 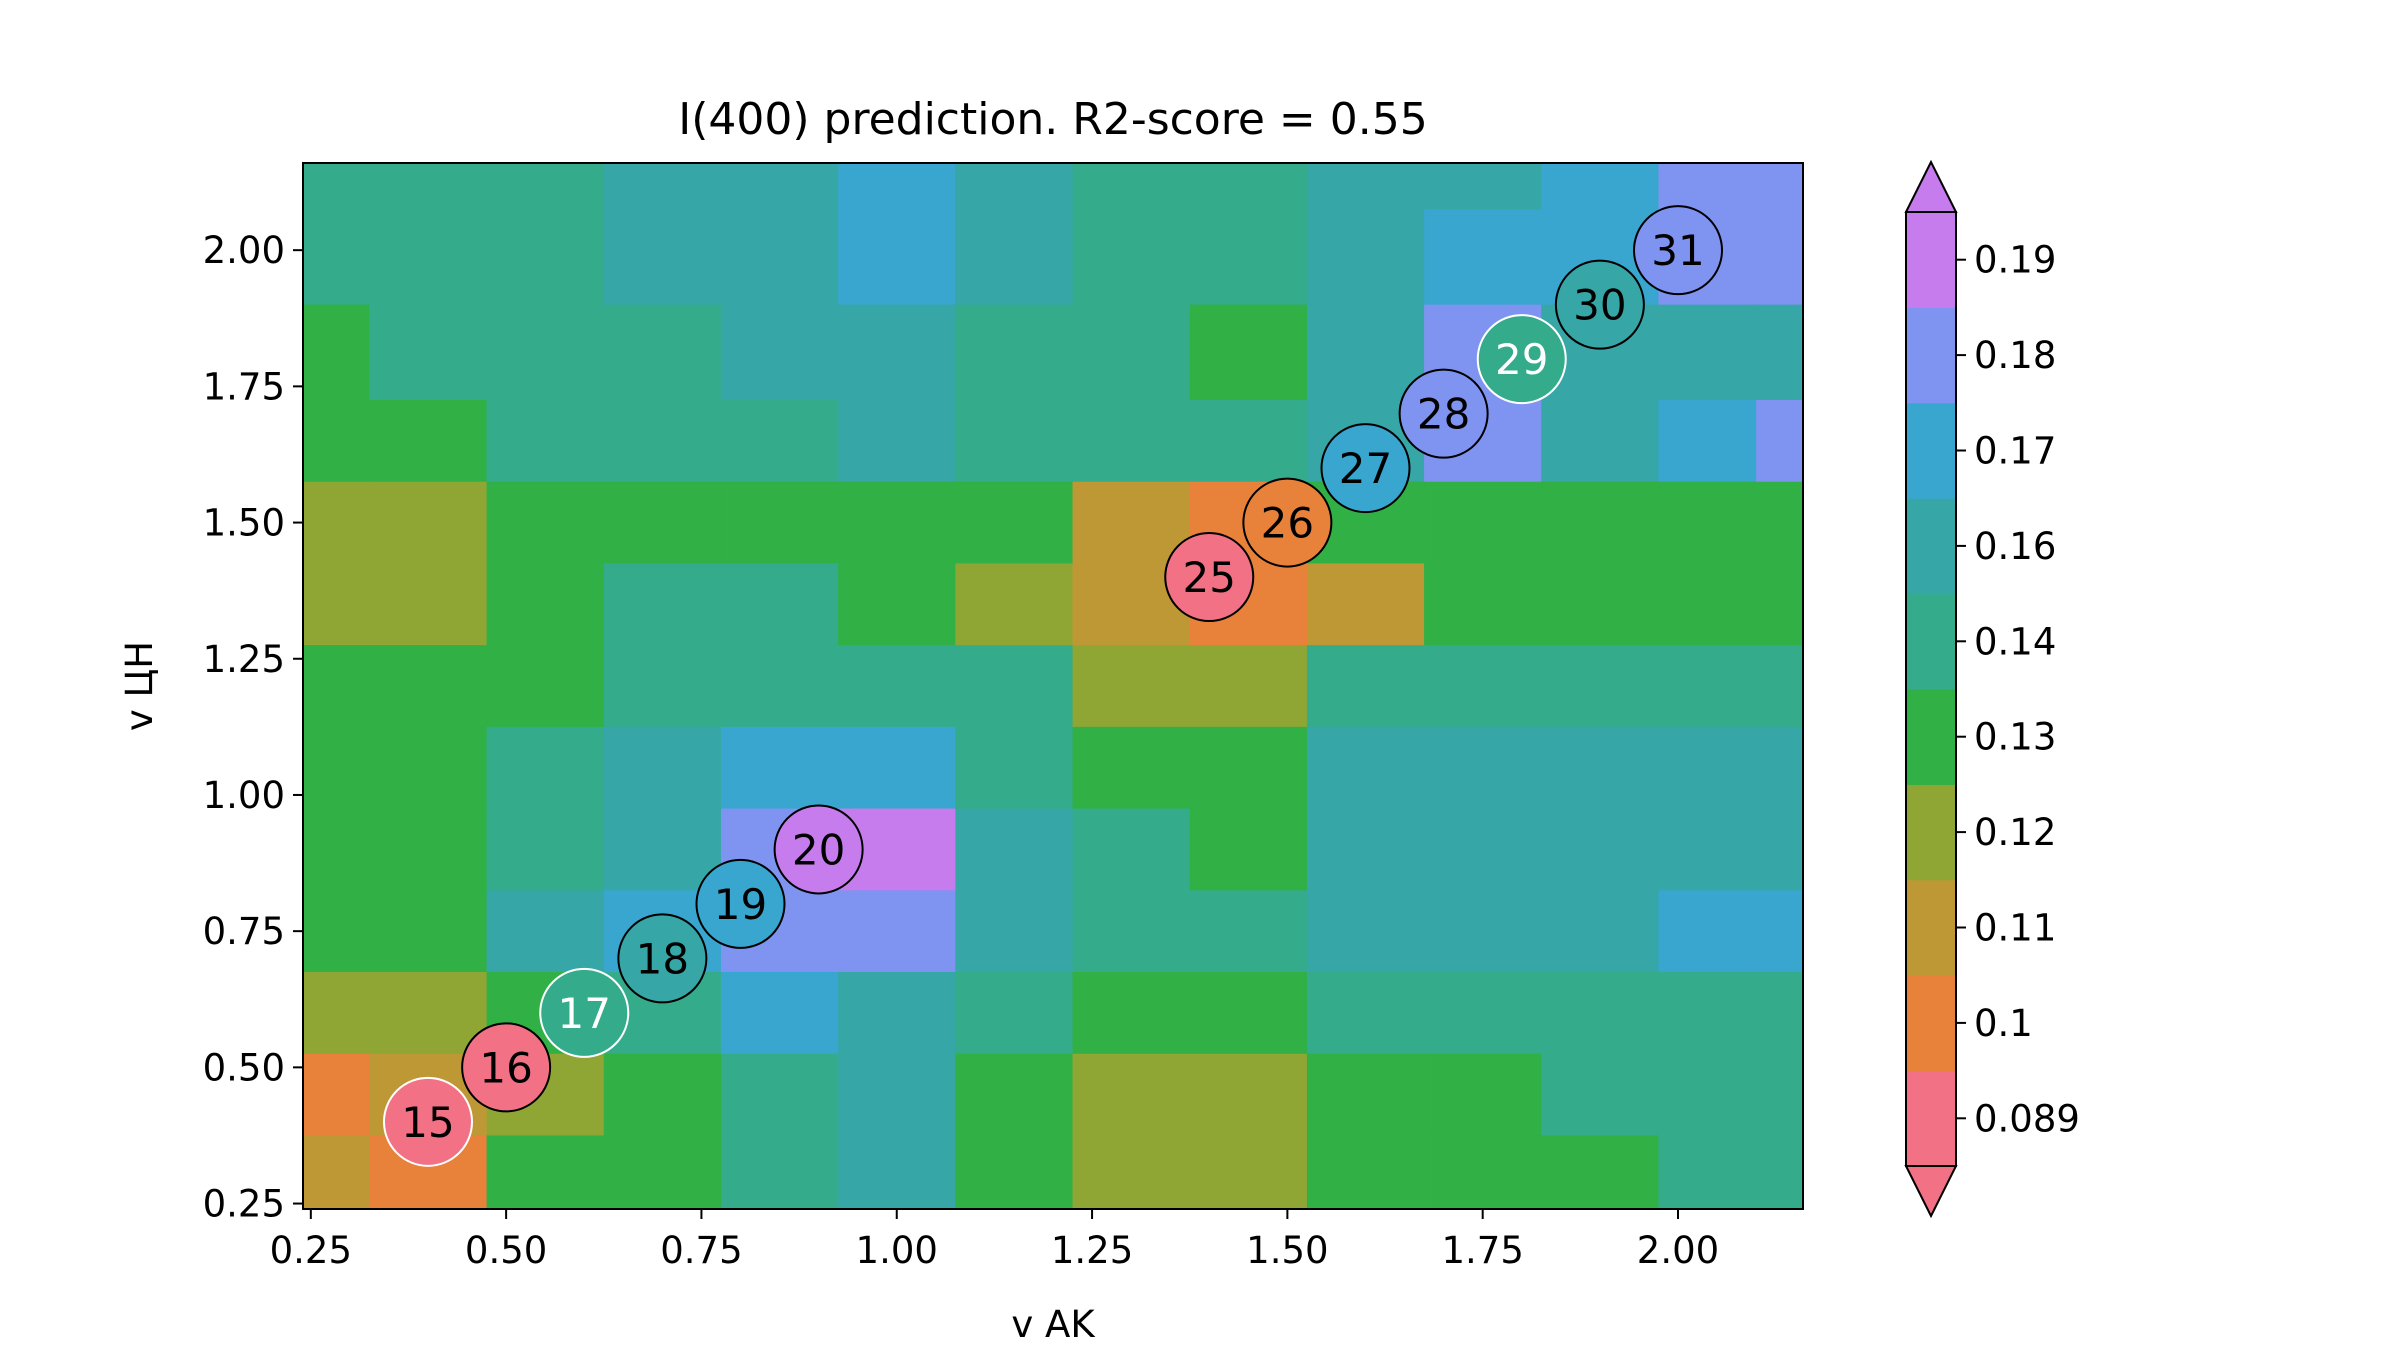 What do you see at coordinates (2027, 1118) in the screenshot?
I see `colorbar-tick-label: 0.089` at bounding box center [2027, 1118].